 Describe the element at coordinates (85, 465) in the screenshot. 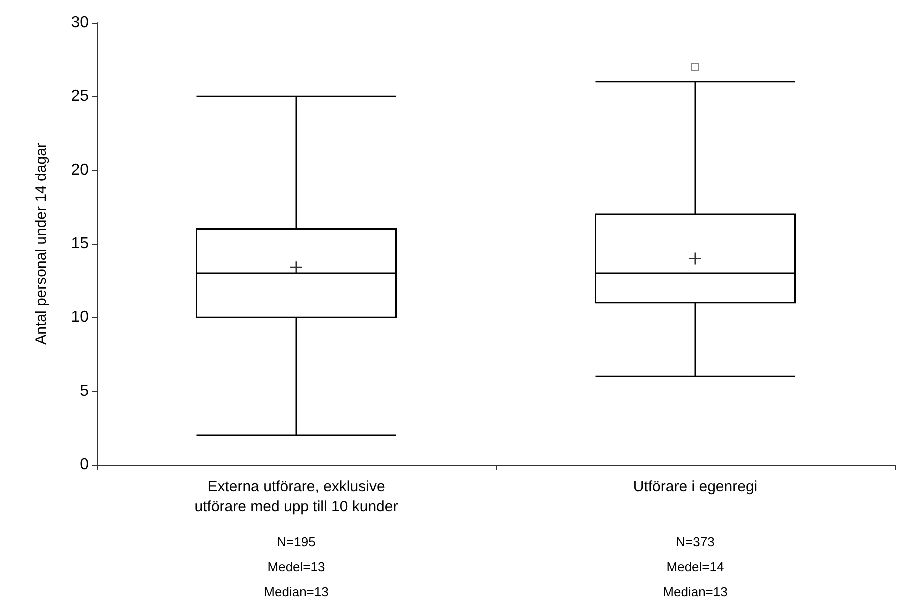

I see `y-tick-label: 0` at that location.